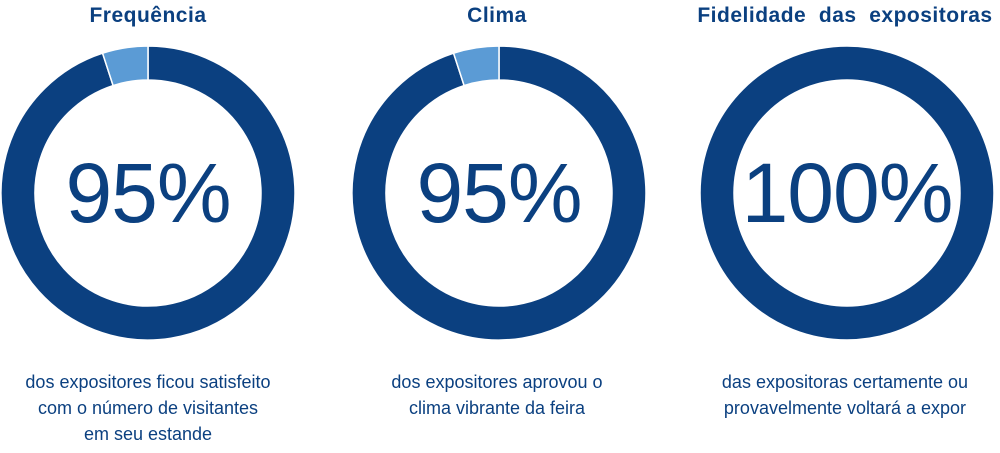 Image resolution: width=1000 pixels, height=453 pixels. Describe the element at coordinates (845, 15) in the screenshot. I see `chart-title: Fidelidade das expositoras` at that location.